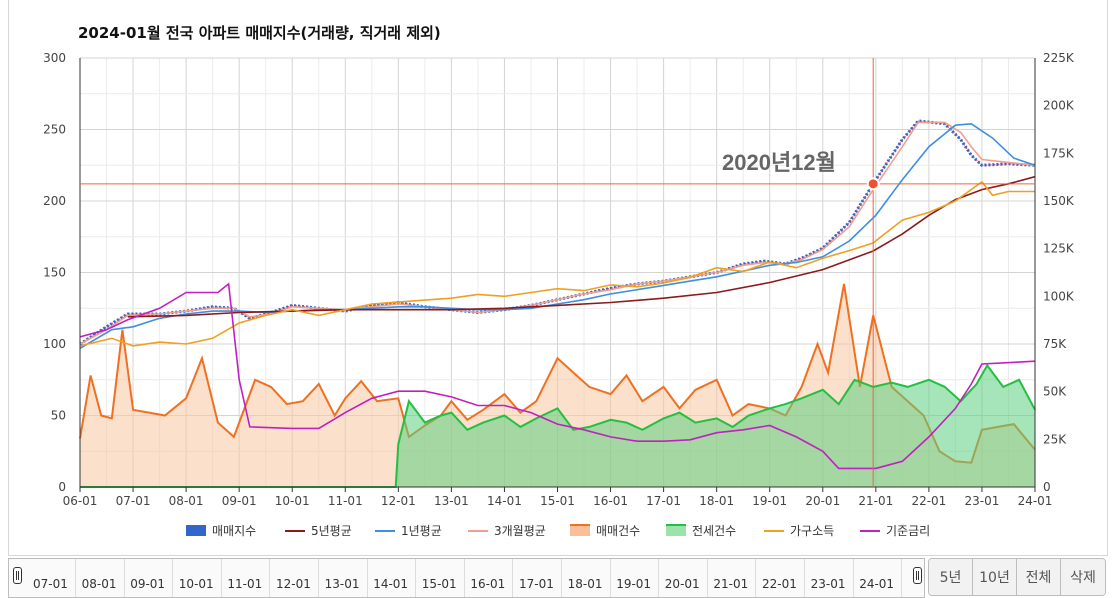  I want to click on navigator-left-handle, so click(17, 575).